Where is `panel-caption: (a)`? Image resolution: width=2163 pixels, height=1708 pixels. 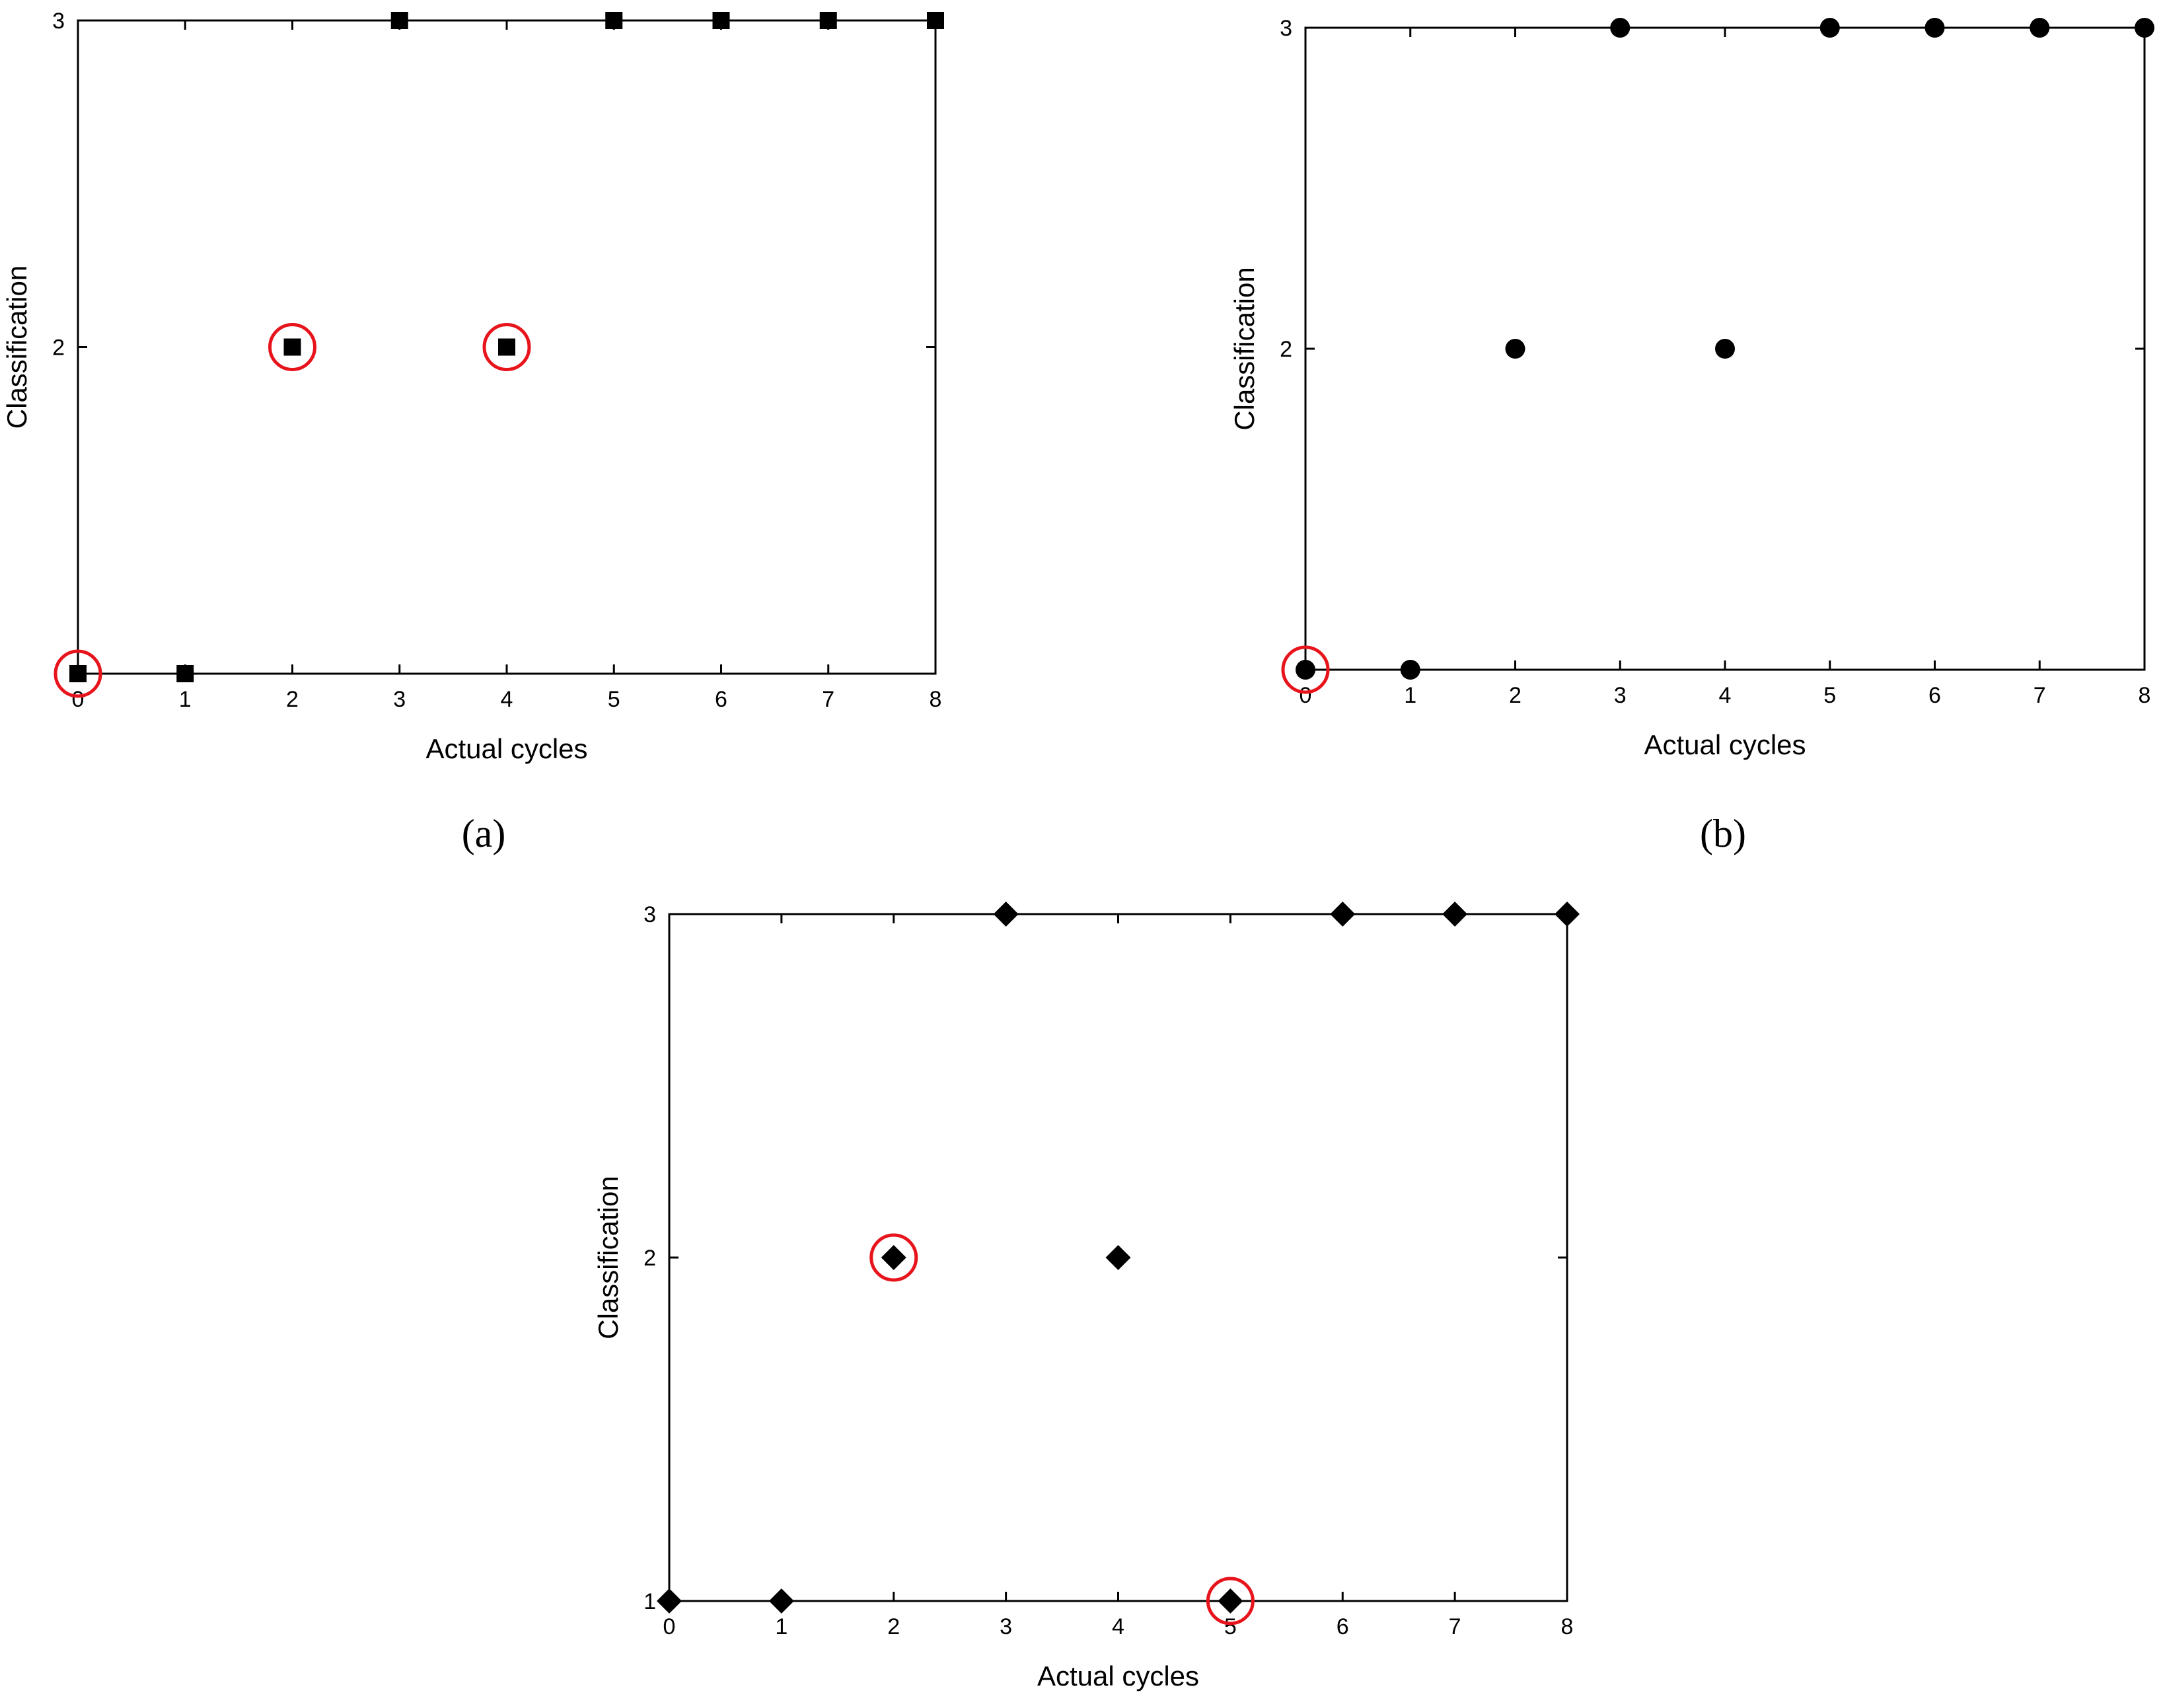
panel-caption: (a) is located at coordinates (484, 834).